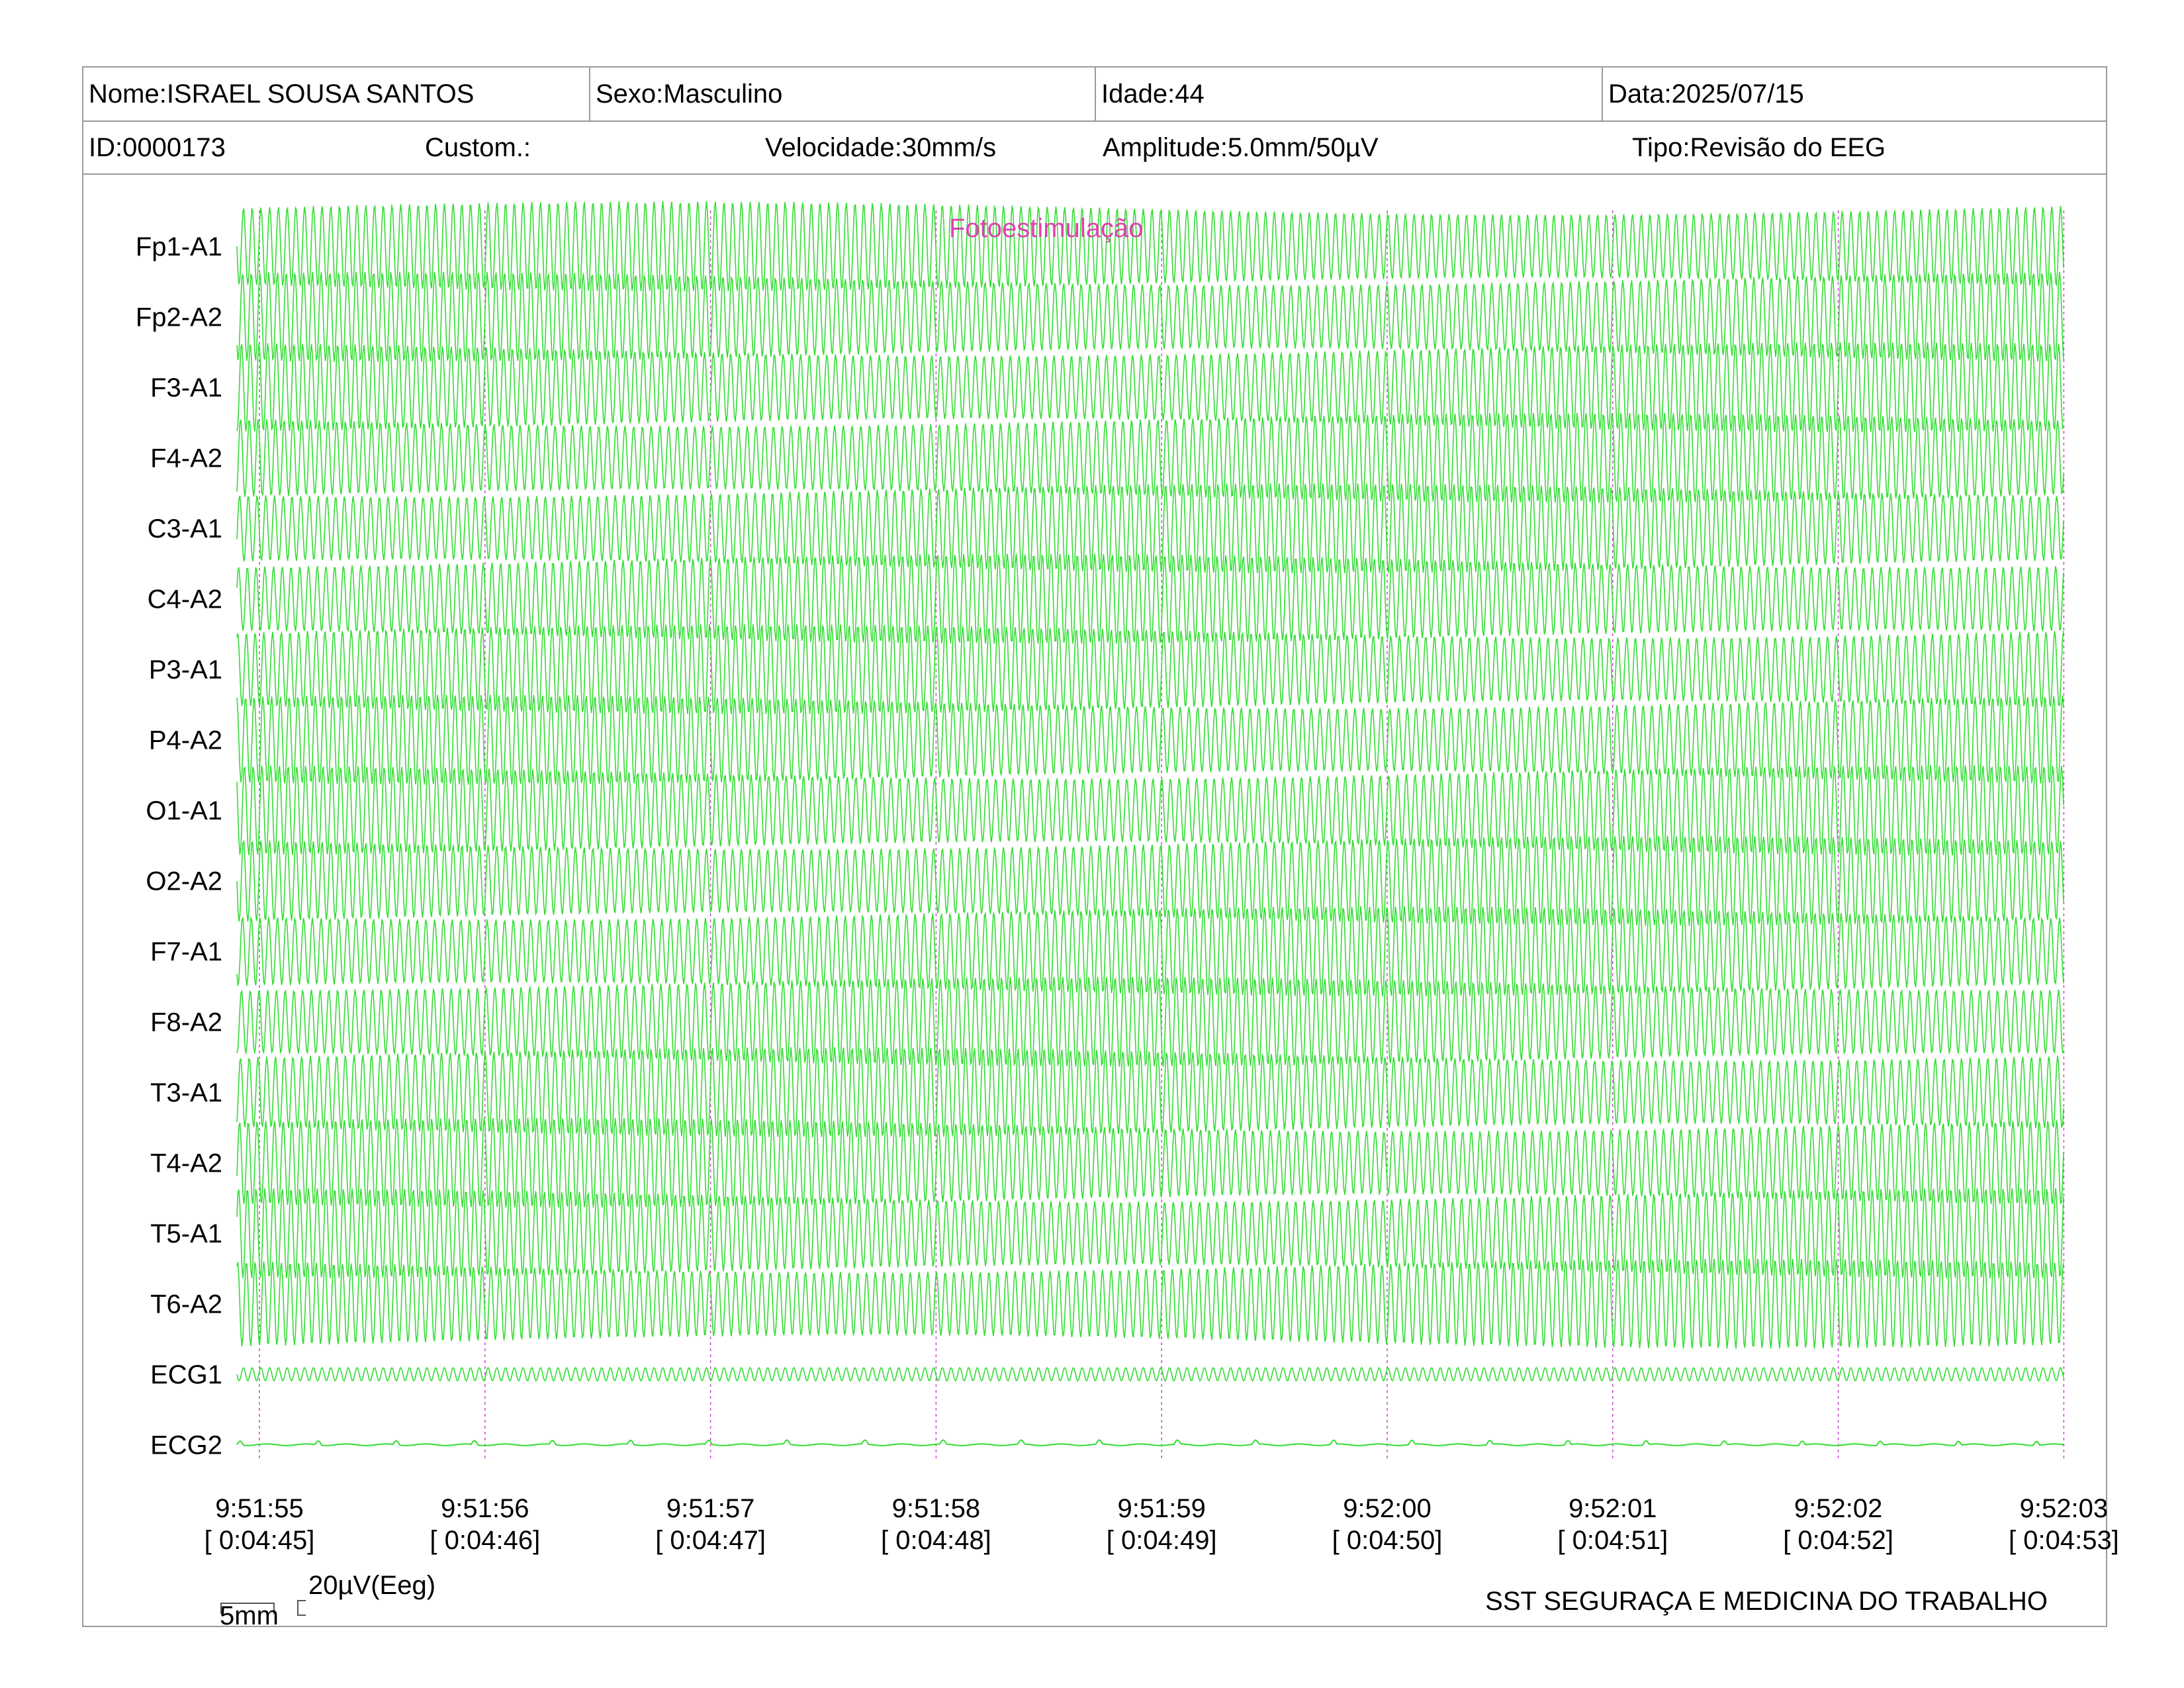  I want to click on channel-label-t3-a1: T3-A1, so click(186, 1092).